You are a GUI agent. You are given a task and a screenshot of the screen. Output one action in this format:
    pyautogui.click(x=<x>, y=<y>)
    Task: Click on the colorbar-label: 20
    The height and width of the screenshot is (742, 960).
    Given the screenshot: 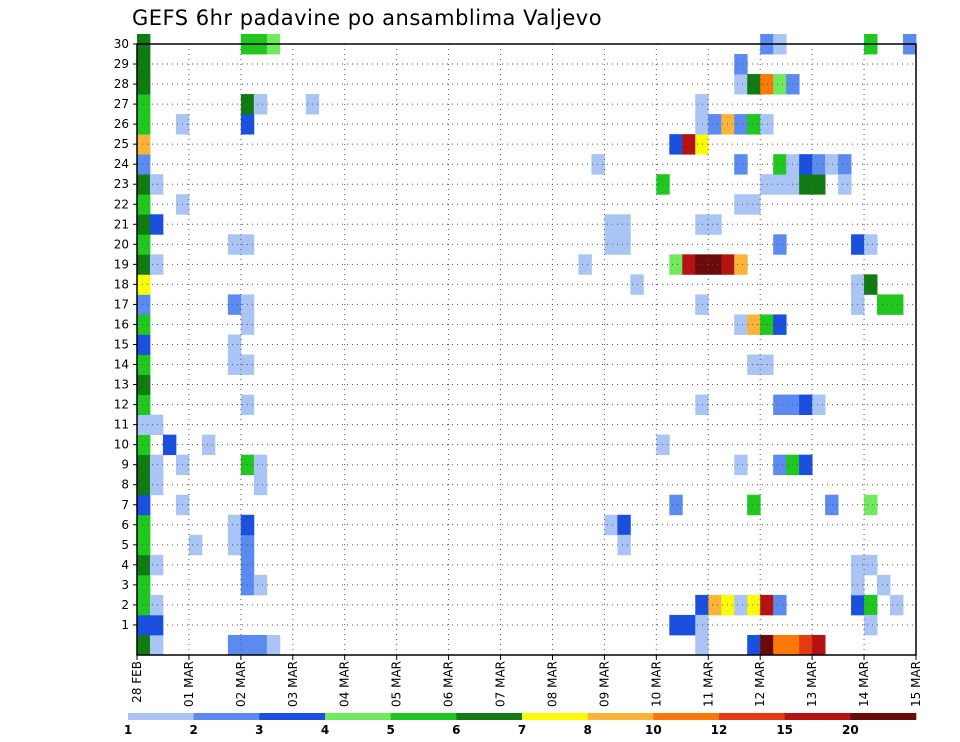 What is the action you would take?
    pyautogui.click(x=850, y=730)
    